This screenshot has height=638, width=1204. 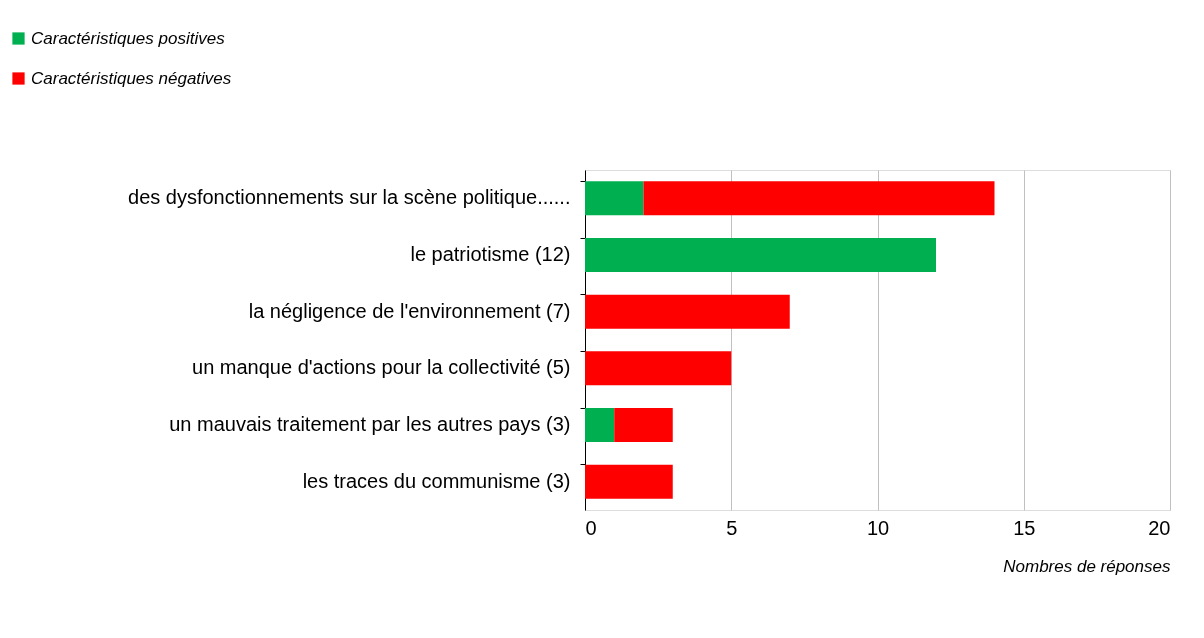 What do you see at coordinates (409, 310) in the screenshot?
I see `y-tick-label: la négligence de l'environnement (7)` at bounding box center [409, 310].